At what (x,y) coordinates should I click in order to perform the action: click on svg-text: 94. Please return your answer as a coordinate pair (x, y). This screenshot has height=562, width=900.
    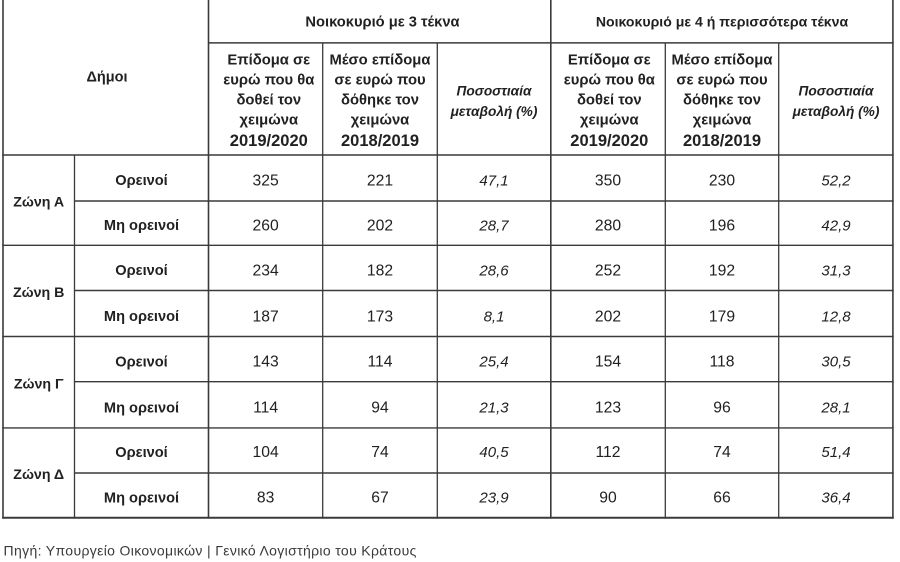
    Looking at the image, I should click on (380, 408).